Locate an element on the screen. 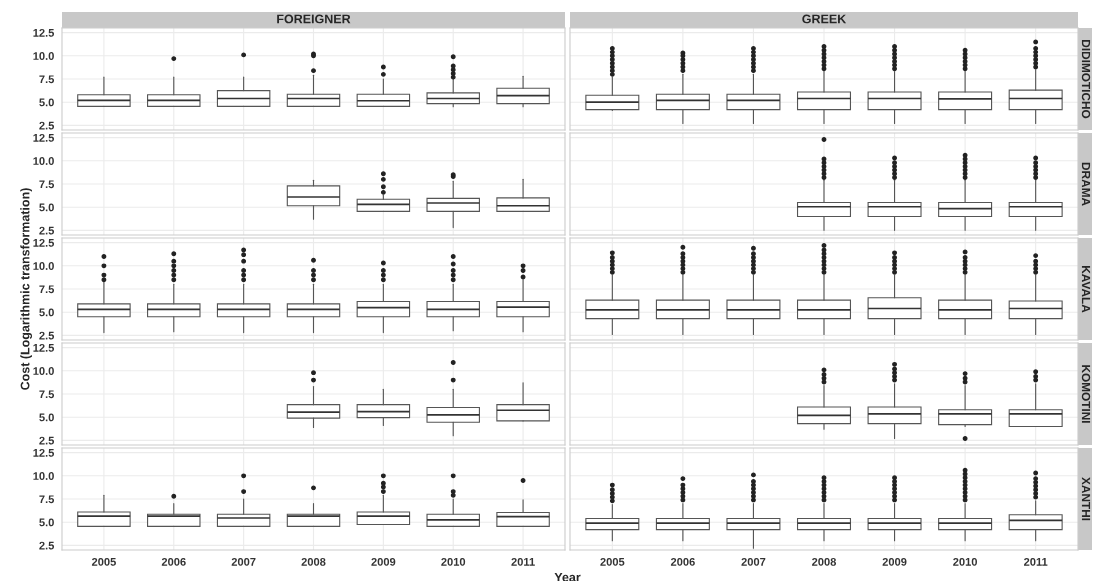 This screenshot has width=1094, height=581. y2-axis-title: DRAMA is located at coordinates (1086, 184).